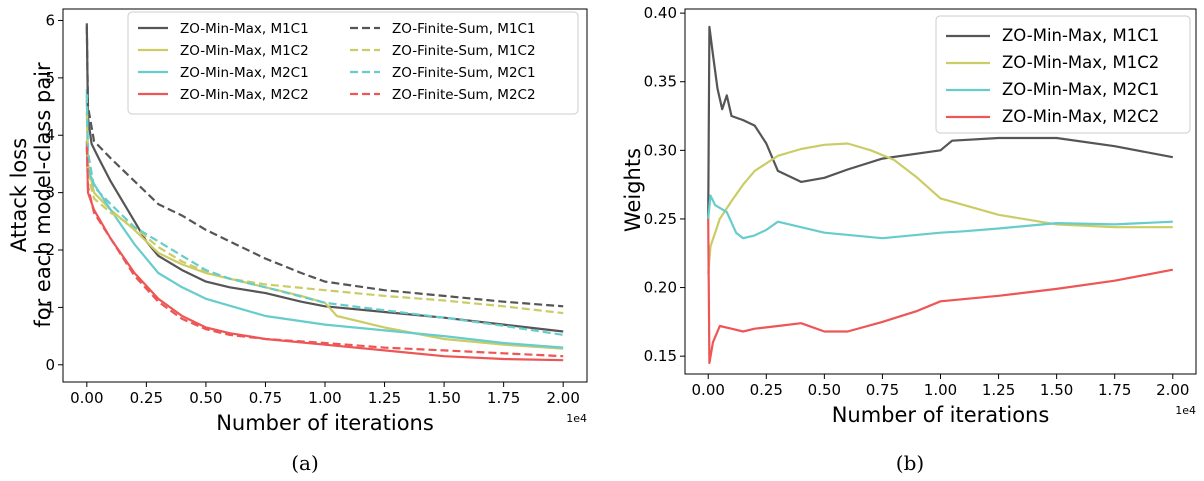 This screenshot has height=481, width=1204. What do you see at coordinates (43, 195) in the screenshot?
I see `y-axis-label: for each model-class pair` at bounding box center [43, 195].